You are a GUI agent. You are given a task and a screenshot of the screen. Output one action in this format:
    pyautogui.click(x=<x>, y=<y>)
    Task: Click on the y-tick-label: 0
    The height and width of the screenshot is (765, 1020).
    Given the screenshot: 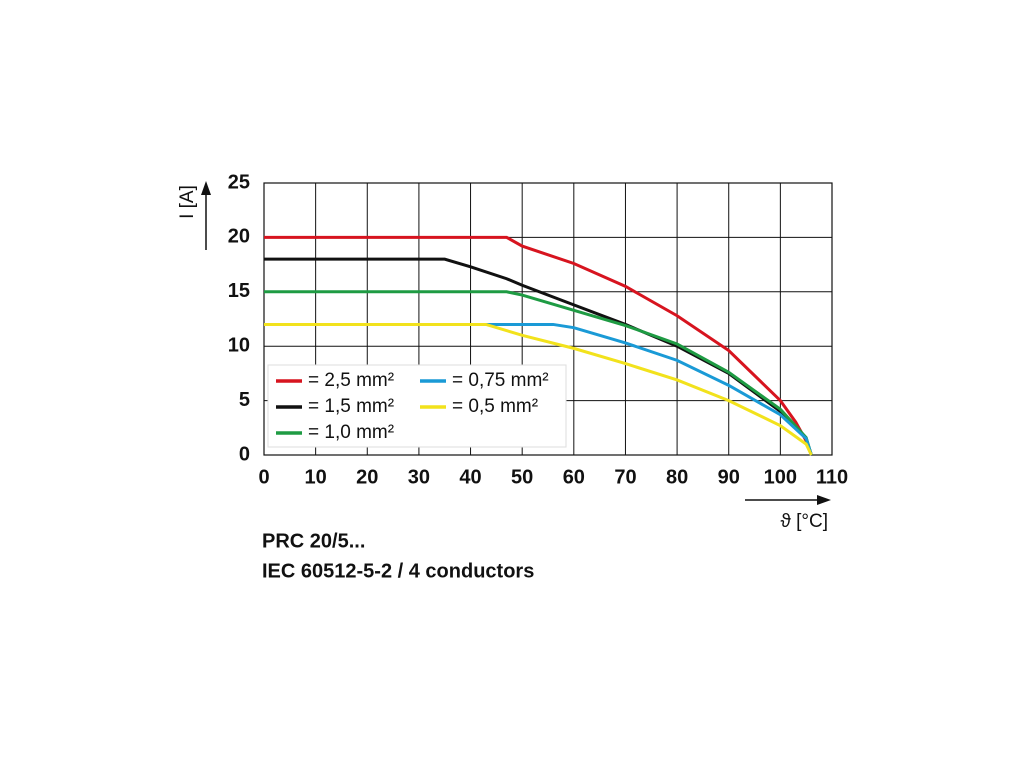 What is the action you would take?
    pyautogui.click(x=244, y=454)
    